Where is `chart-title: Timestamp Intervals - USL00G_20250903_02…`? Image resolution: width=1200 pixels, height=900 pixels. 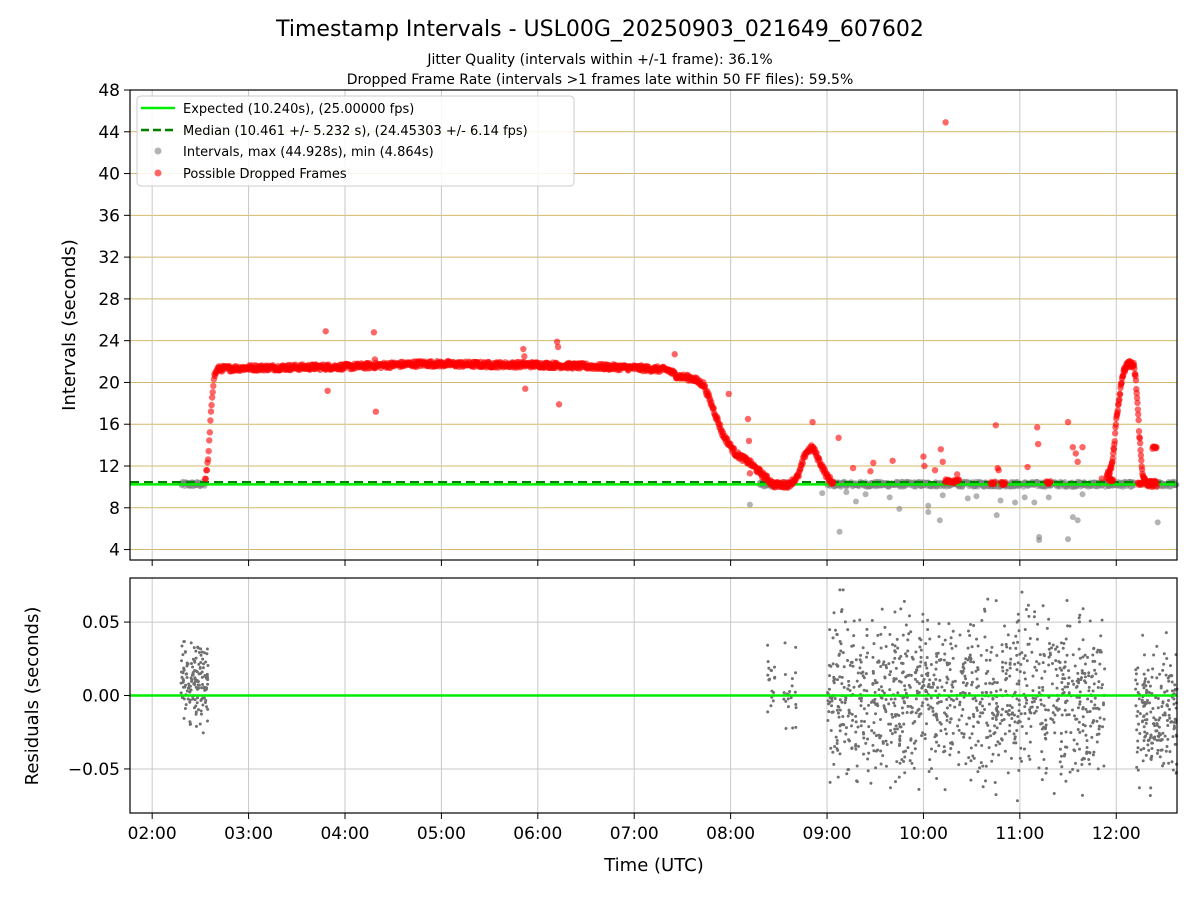 chart-title: Timestamp Intervals - USL00G_20250903_02… is located at coordinates (599, 29).